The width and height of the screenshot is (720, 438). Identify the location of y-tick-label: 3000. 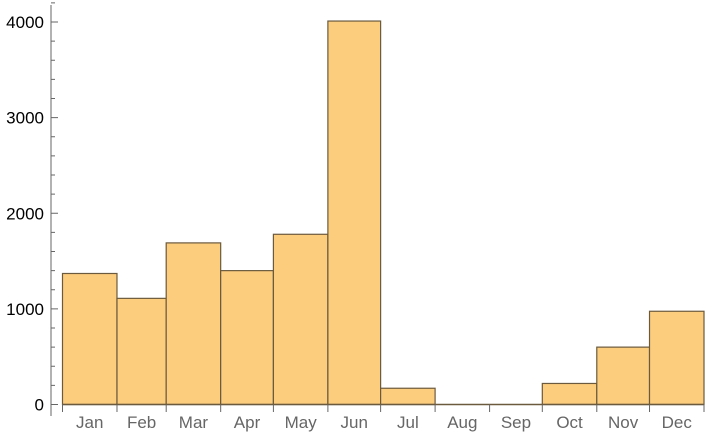
(25, 118).